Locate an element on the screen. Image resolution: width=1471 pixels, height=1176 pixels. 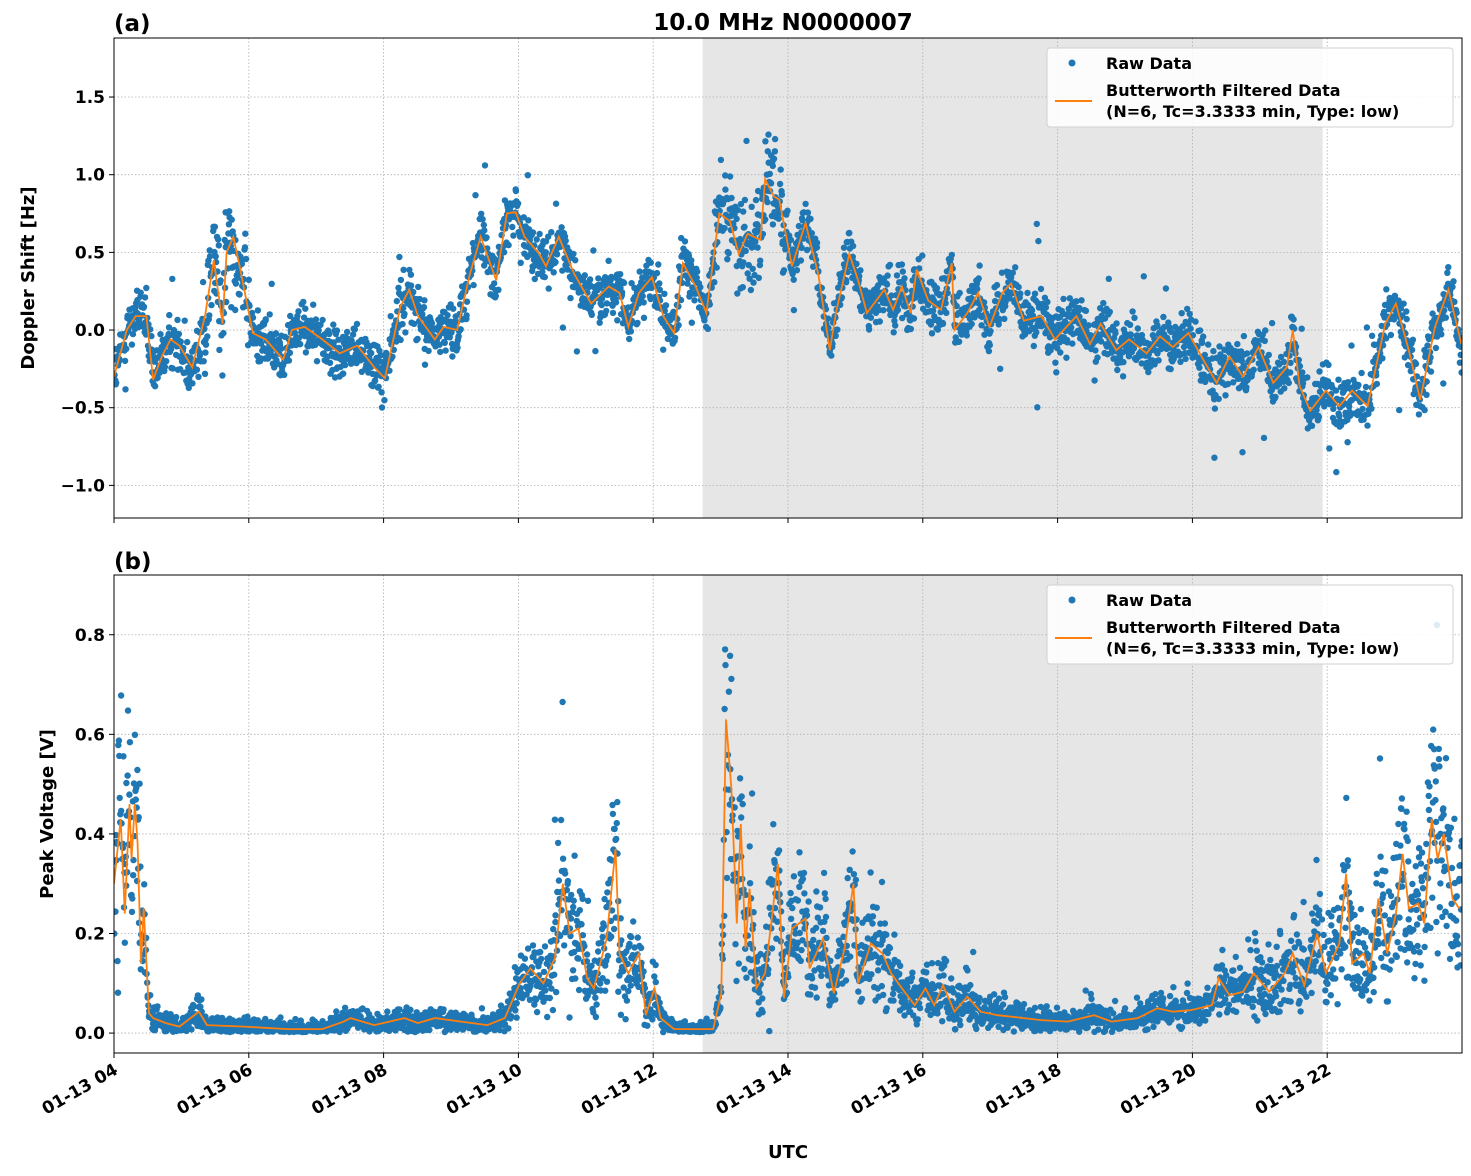
legend-filtered-params: (N=6, Tc=3.3333 min, Type: low) is located at coordinates (1252, 111).